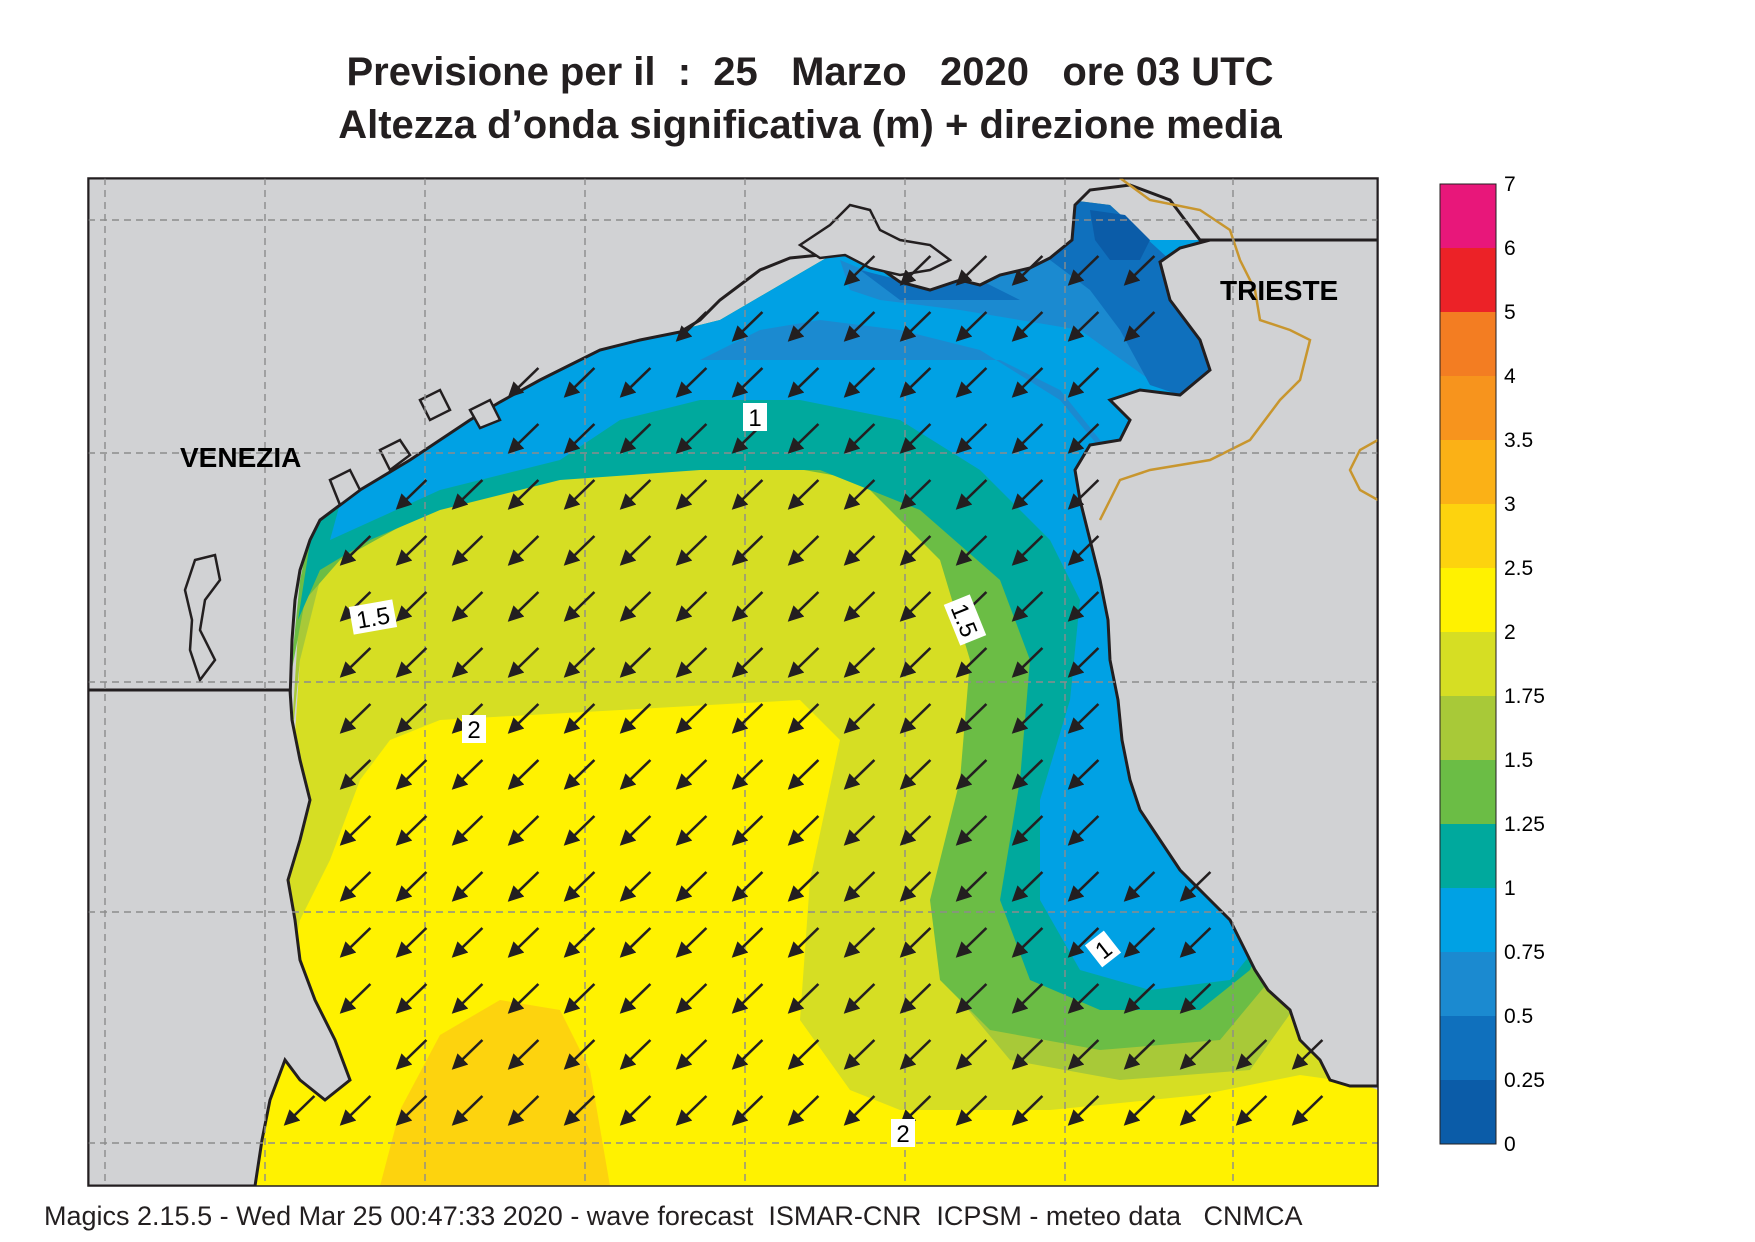 The height and width of the screenshot is (1242, 1755). Describe the element at coordinates (1524, 824) in the screenshot. I see `colorbar-tick-label: 1.25` at that location.